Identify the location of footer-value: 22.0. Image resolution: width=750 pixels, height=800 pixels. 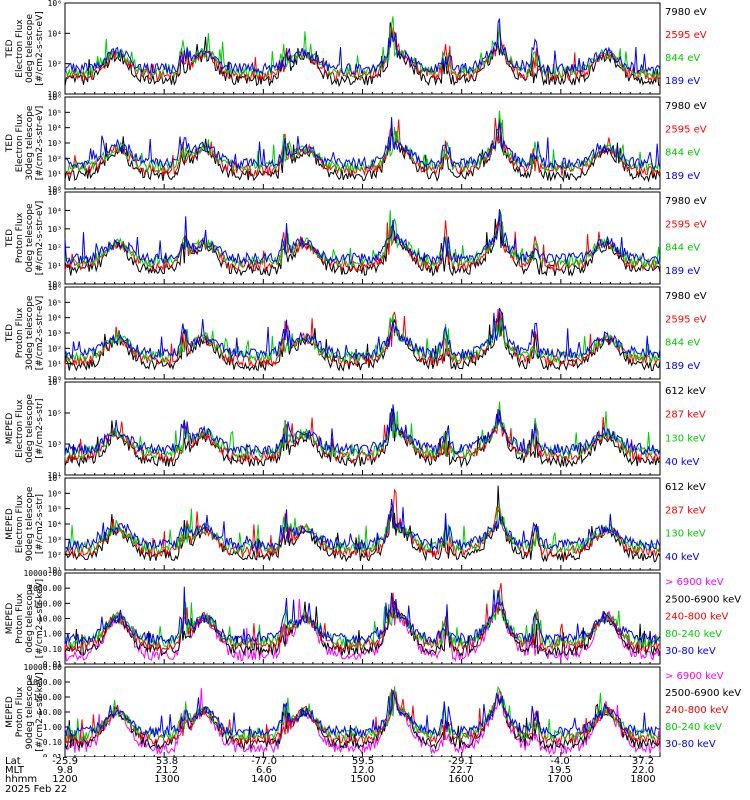
(643, 770).